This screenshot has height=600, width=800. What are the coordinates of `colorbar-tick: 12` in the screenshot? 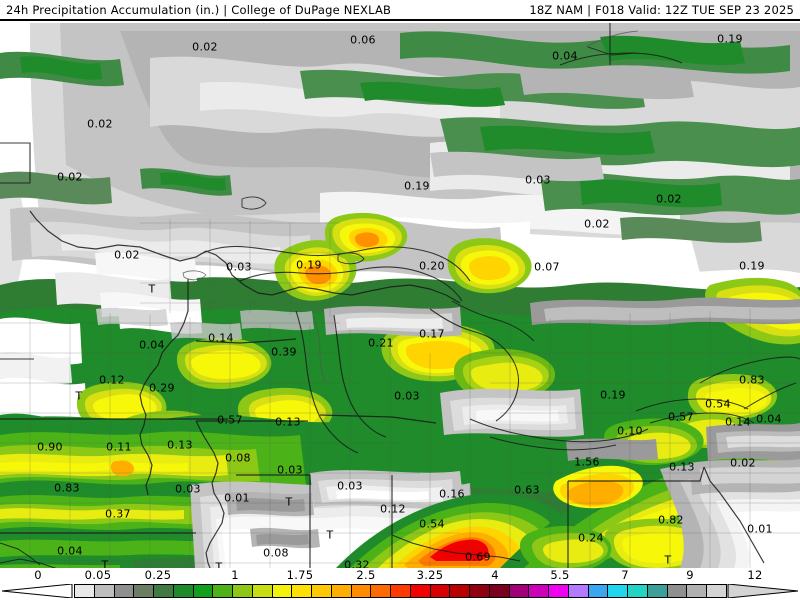 It's located at (755, 575).